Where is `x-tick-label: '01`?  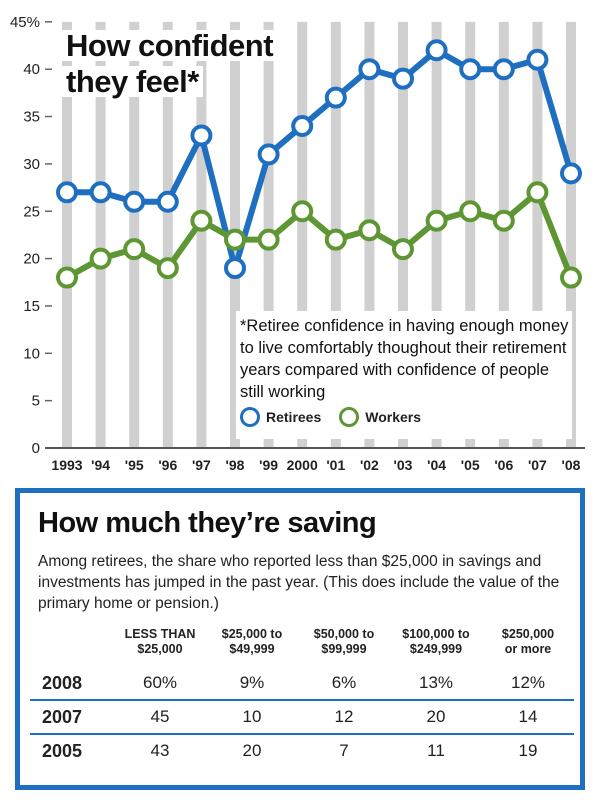 x-tick-label: '01 is located at coordinates (335, 465).